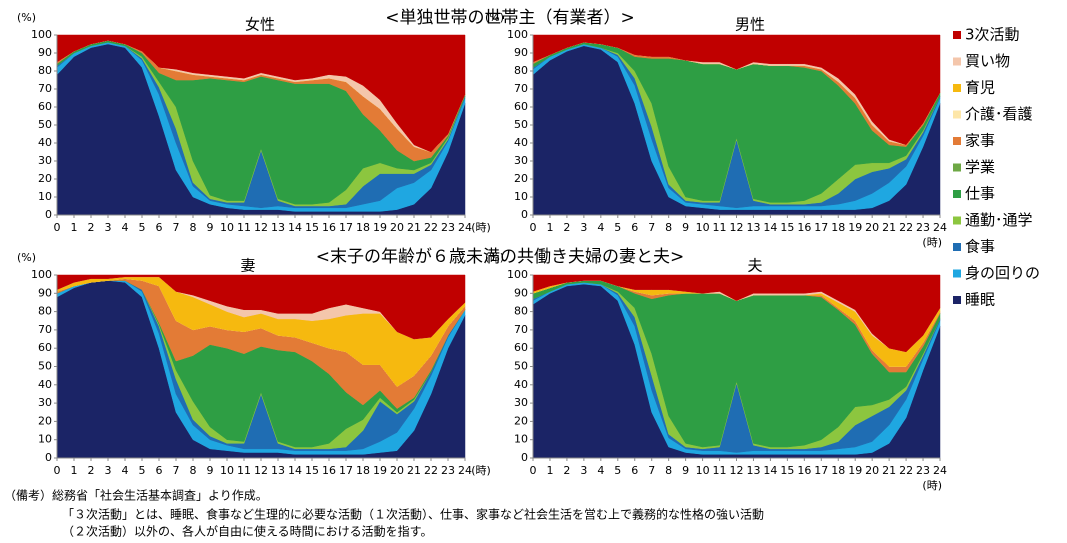 Image resolution: width=1067 pixels, height=543 pixels. Describe the element at coordinates (261, 307) in the screenshot. I see `area` at that location.